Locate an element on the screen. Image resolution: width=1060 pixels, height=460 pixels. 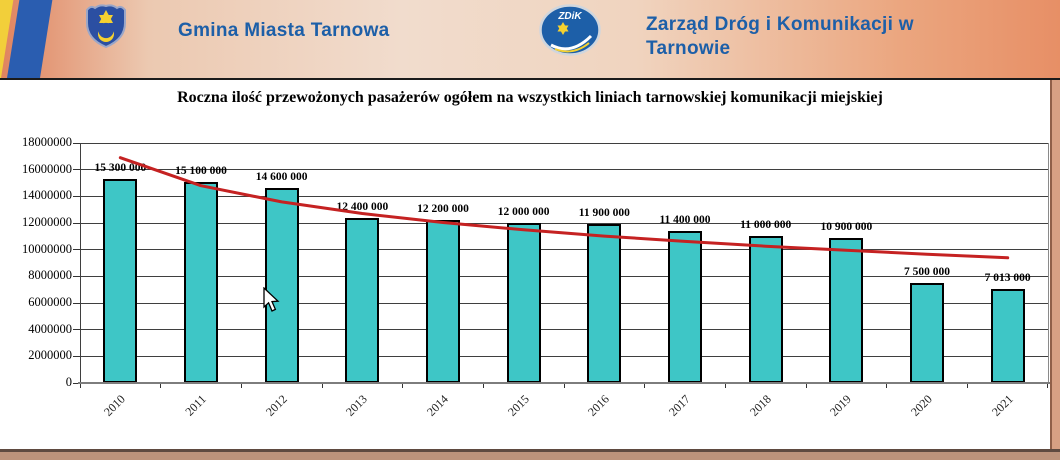
header-divider is located at coordinates (530, 79).